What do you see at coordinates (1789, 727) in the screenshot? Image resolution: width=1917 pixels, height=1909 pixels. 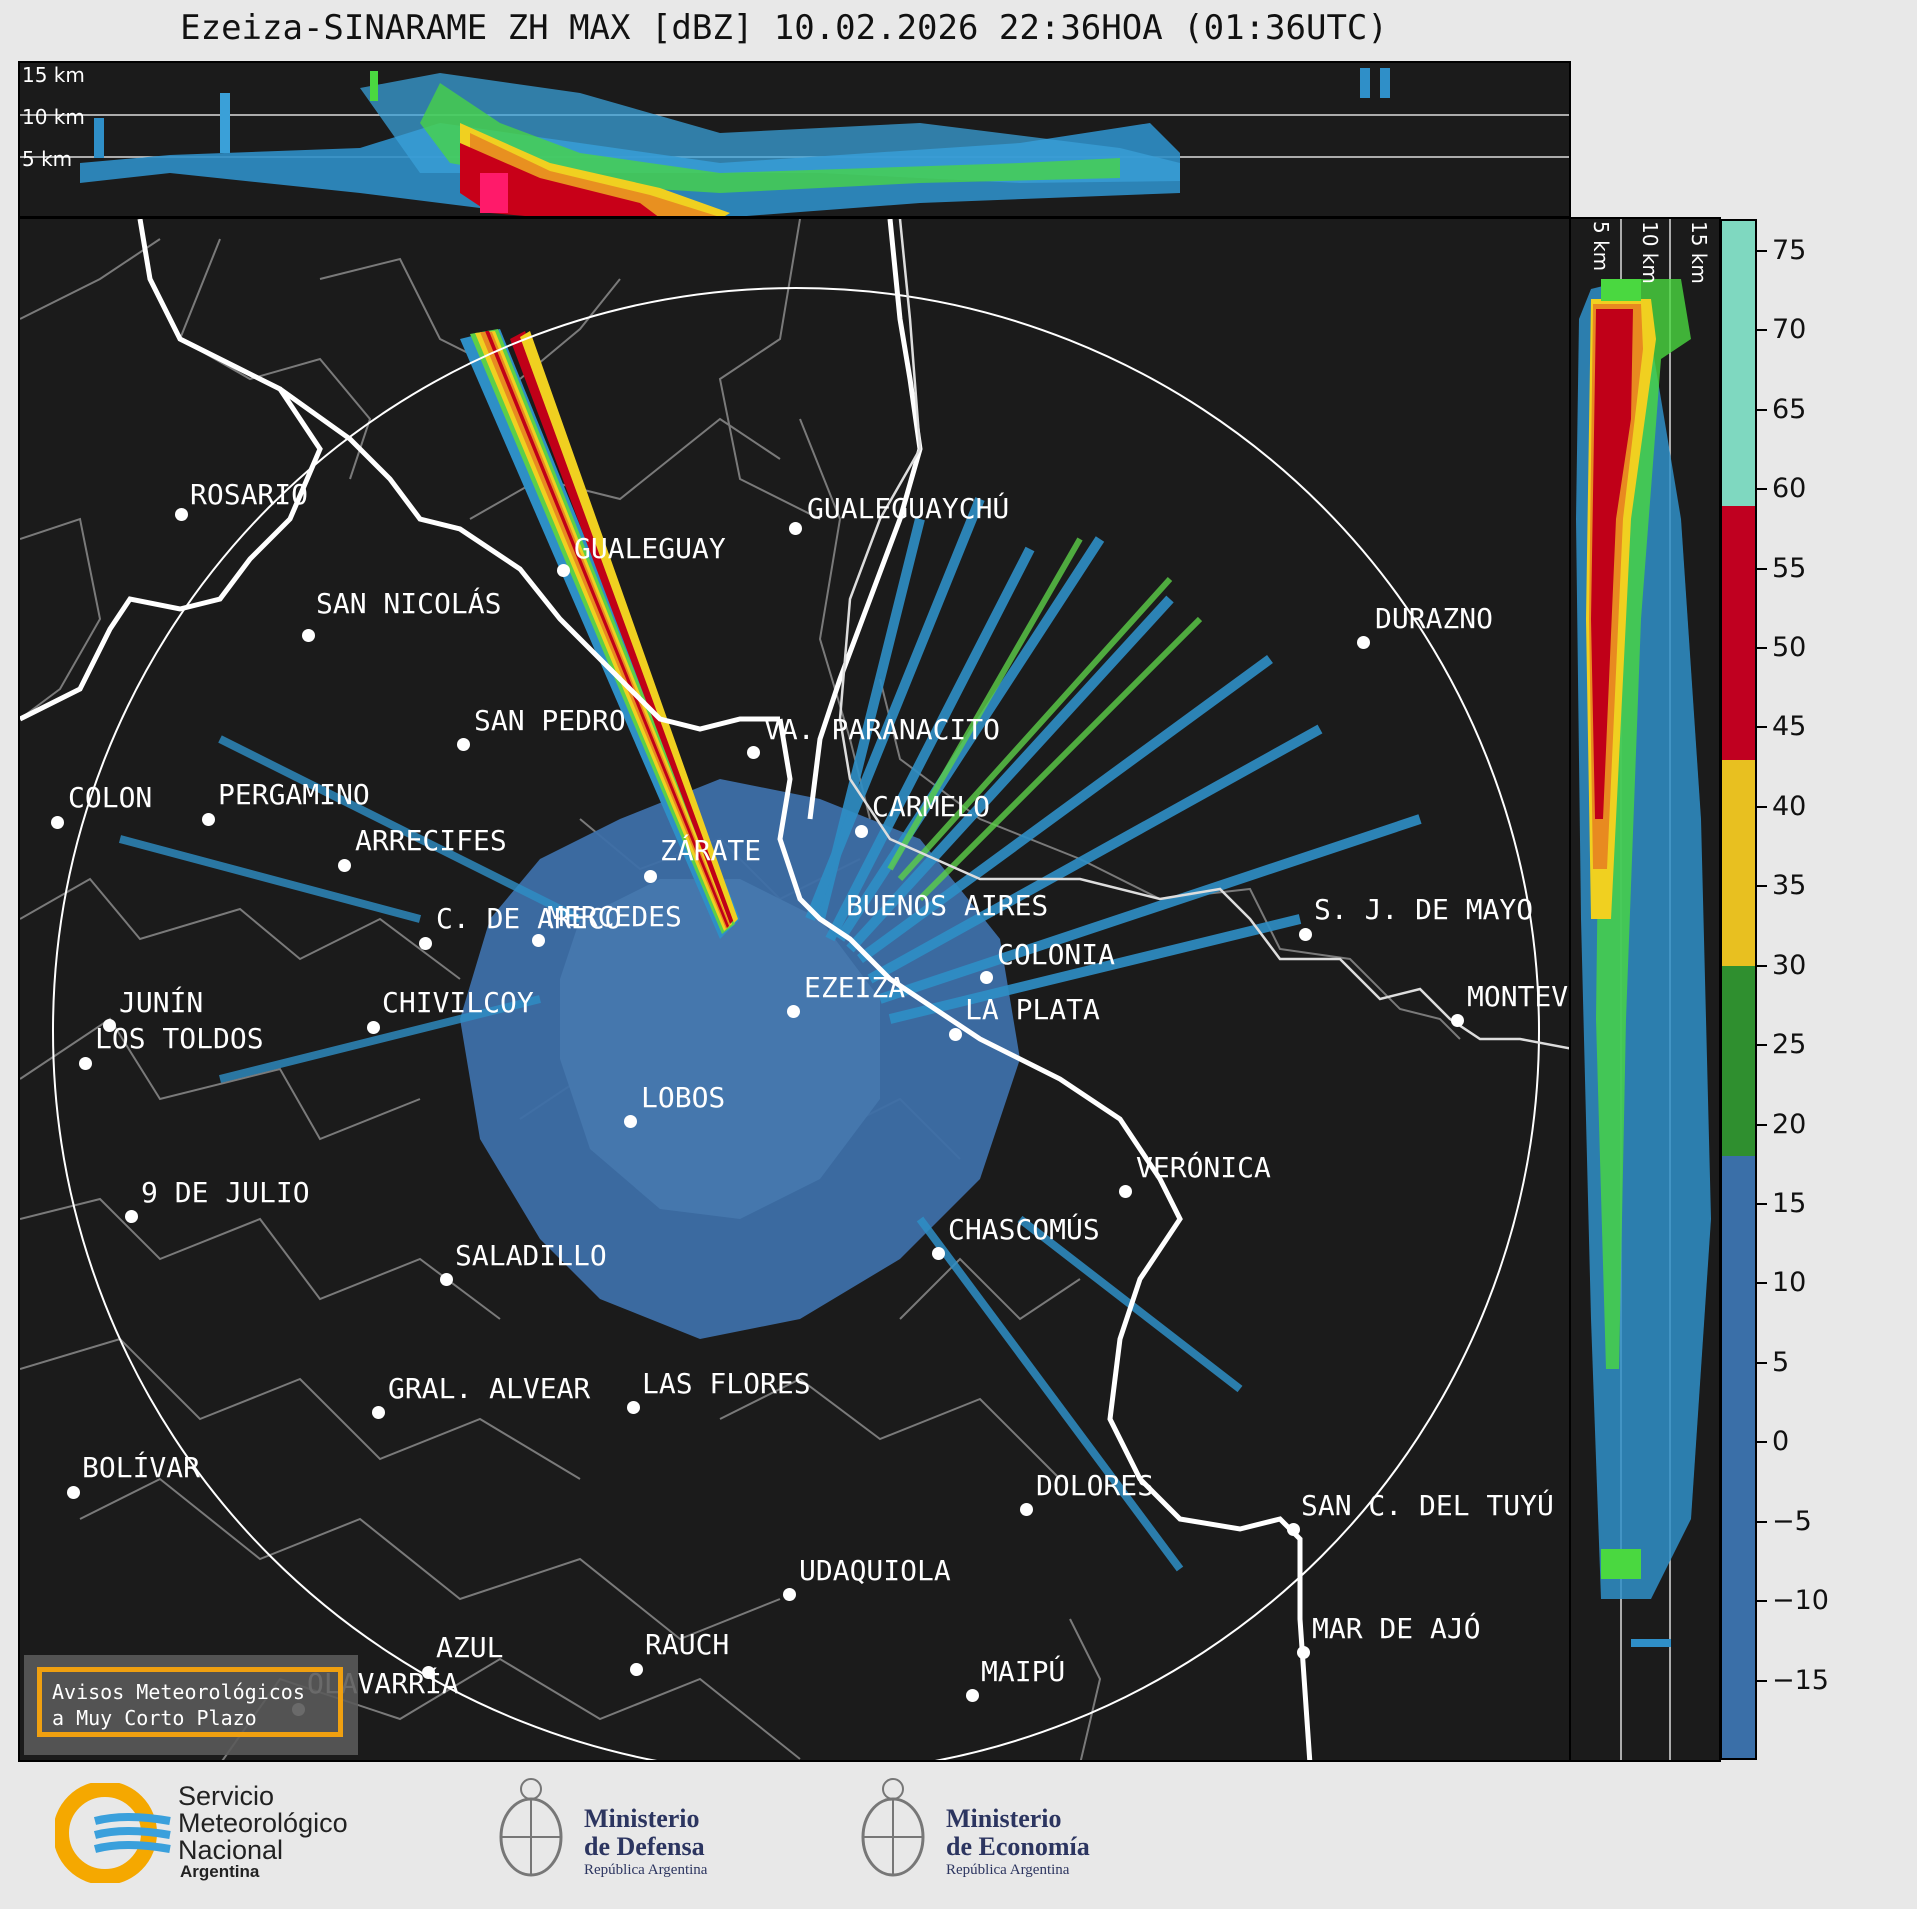 I see `colorbar-tick-label: 45` at bounding box center [1789, 727].